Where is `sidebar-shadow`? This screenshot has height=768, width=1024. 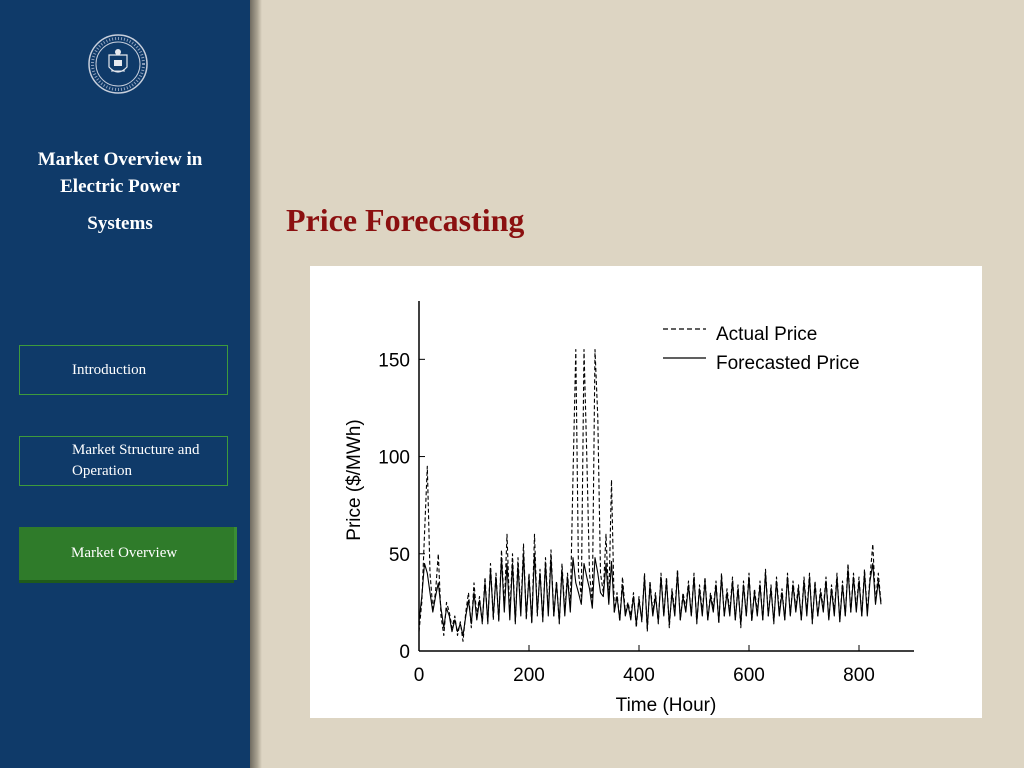
sidebar-shadow is located at coordinates (256, 384).